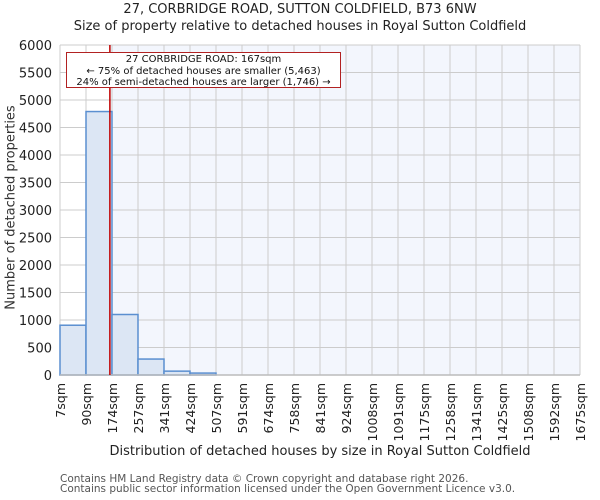  Describe the element at coordinates (60, 400) in the screenshot. I see `x-tick-label: 7sqm` at that location.